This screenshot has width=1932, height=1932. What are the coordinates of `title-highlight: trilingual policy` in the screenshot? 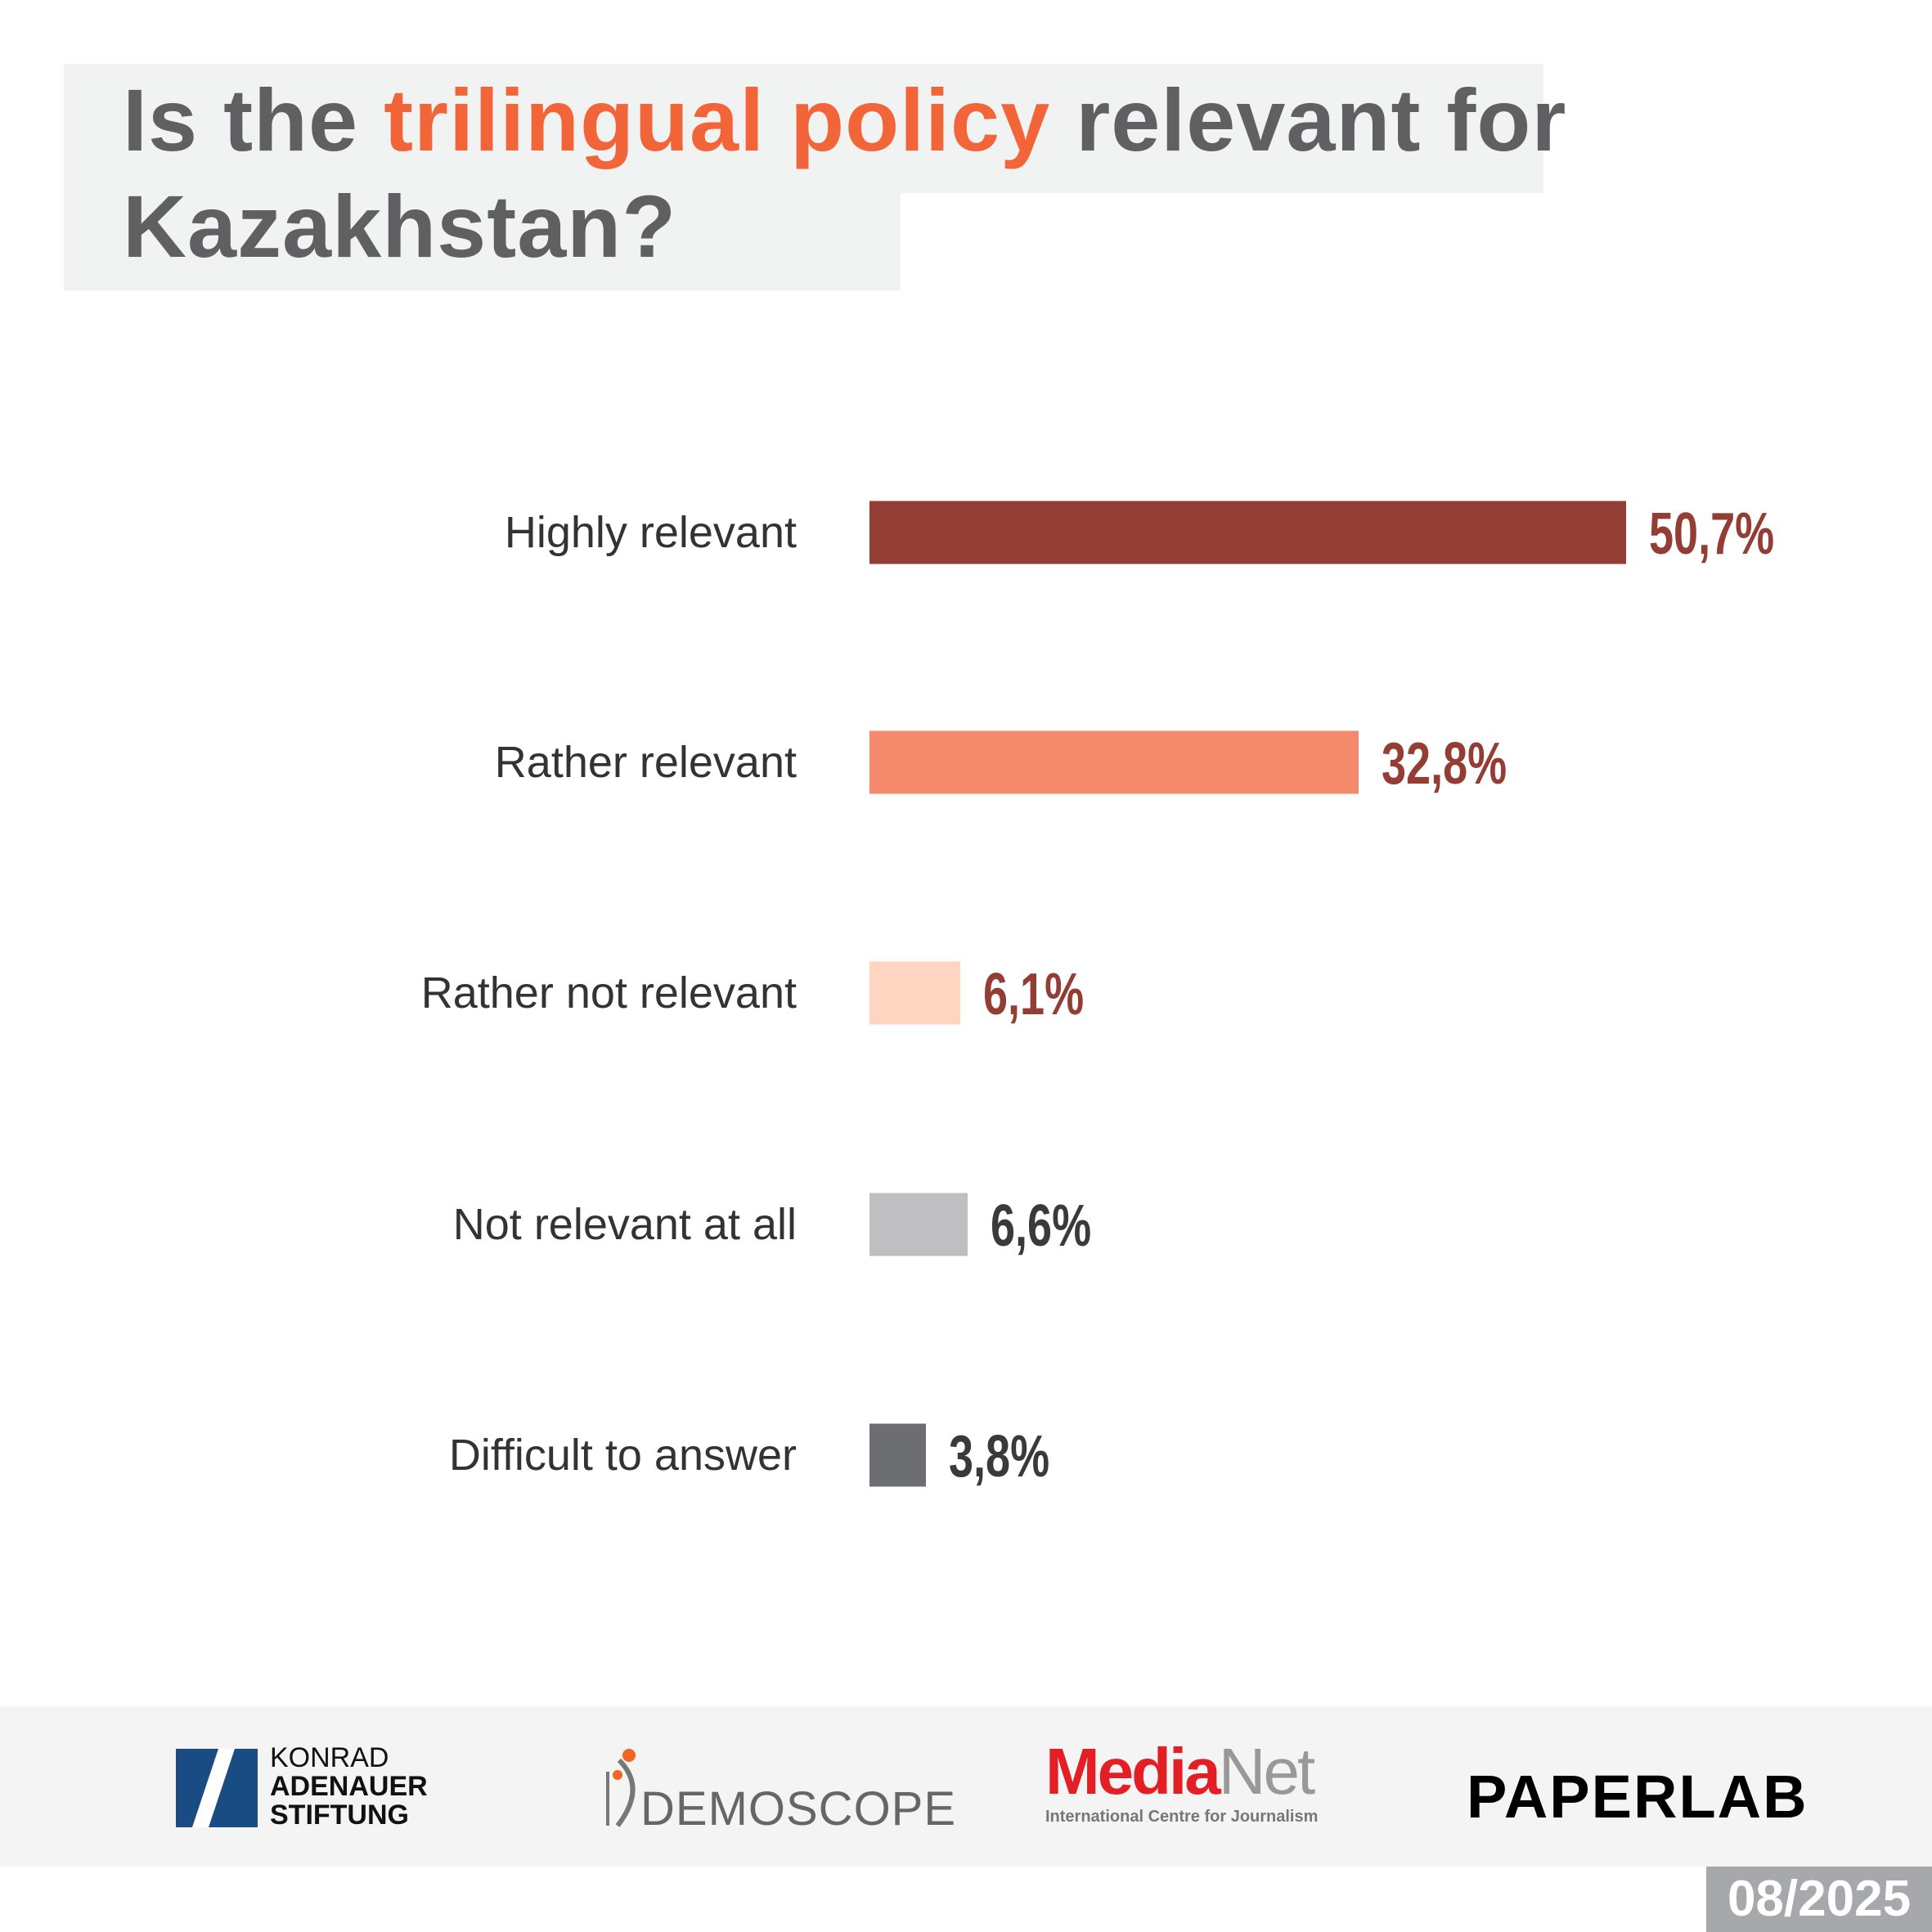 It's located at (717, 119).